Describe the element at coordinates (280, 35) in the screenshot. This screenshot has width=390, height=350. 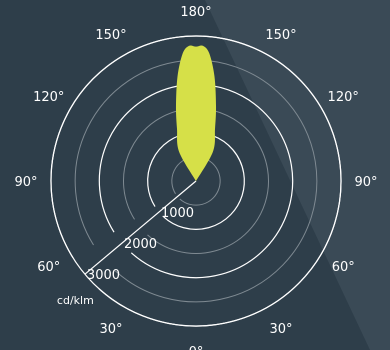
I see `angle-label-1: 150°` at that location.